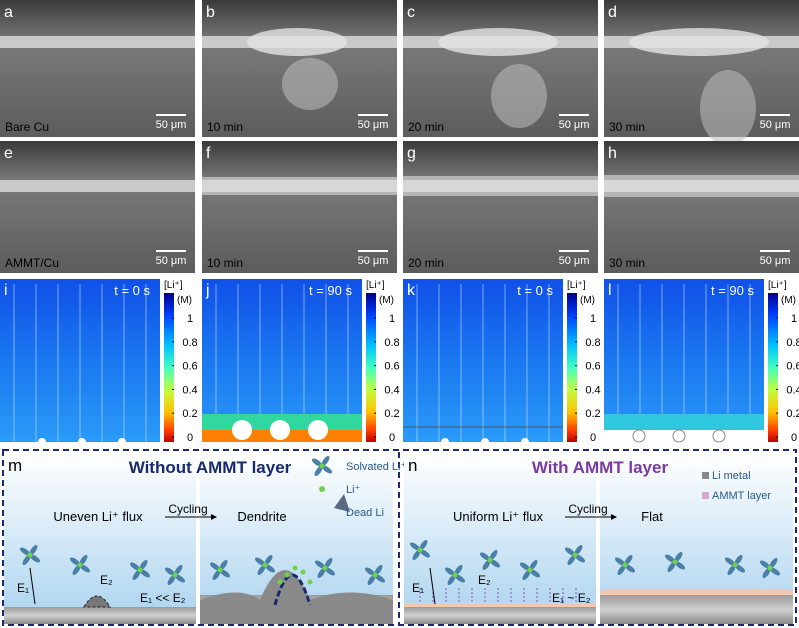  I want to click on state-label: Uneven Li⁺ flux, so click(98, 516).